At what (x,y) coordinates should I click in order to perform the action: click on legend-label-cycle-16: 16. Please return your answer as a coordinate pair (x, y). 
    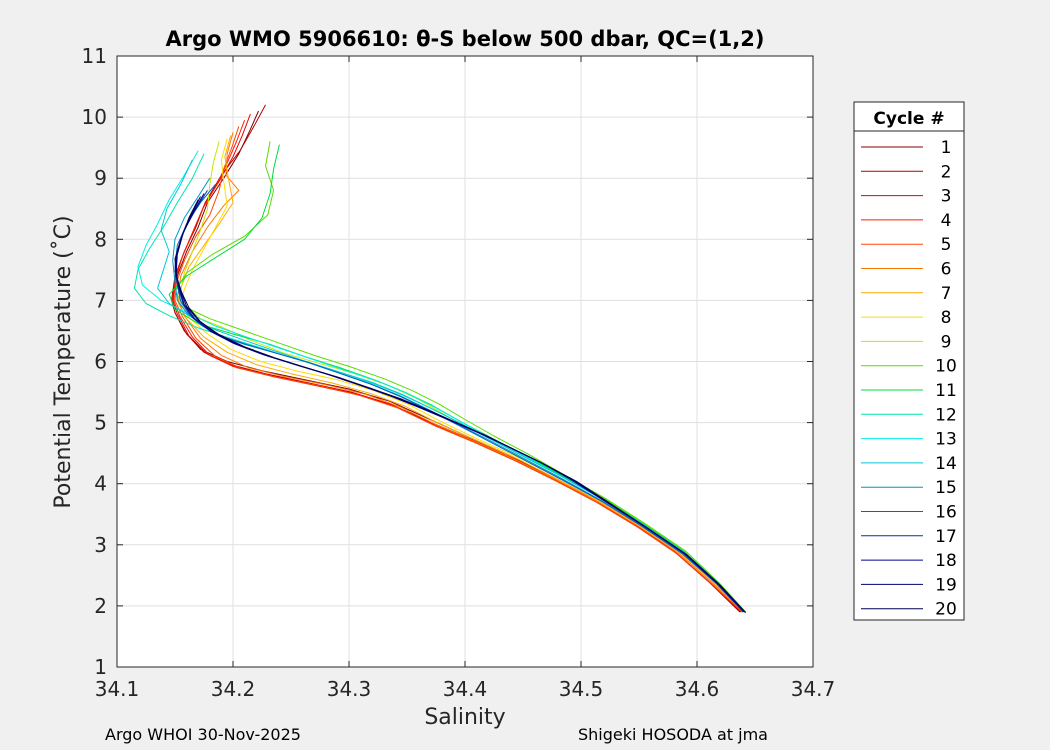
    Looking at the image, I should click on (946, 513).